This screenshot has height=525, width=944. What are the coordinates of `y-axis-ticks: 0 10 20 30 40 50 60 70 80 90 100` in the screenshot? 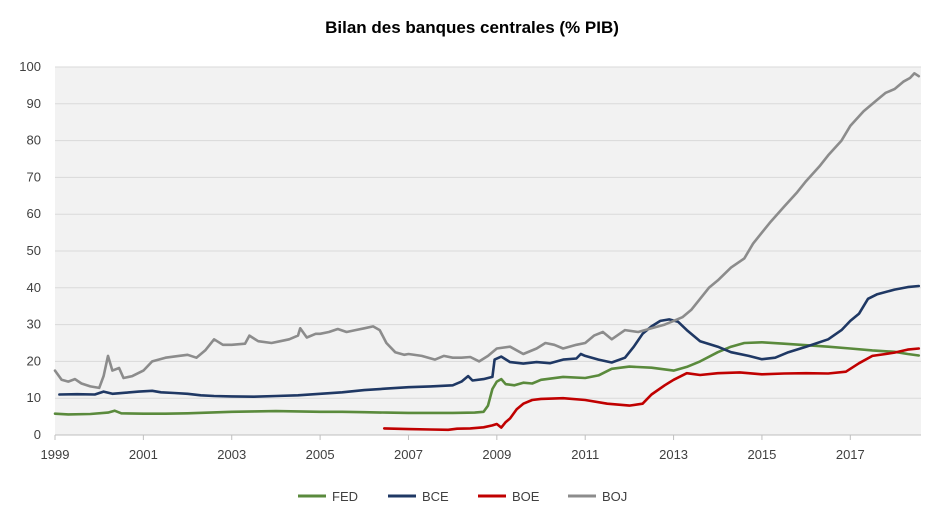 It's located at (30, 250).